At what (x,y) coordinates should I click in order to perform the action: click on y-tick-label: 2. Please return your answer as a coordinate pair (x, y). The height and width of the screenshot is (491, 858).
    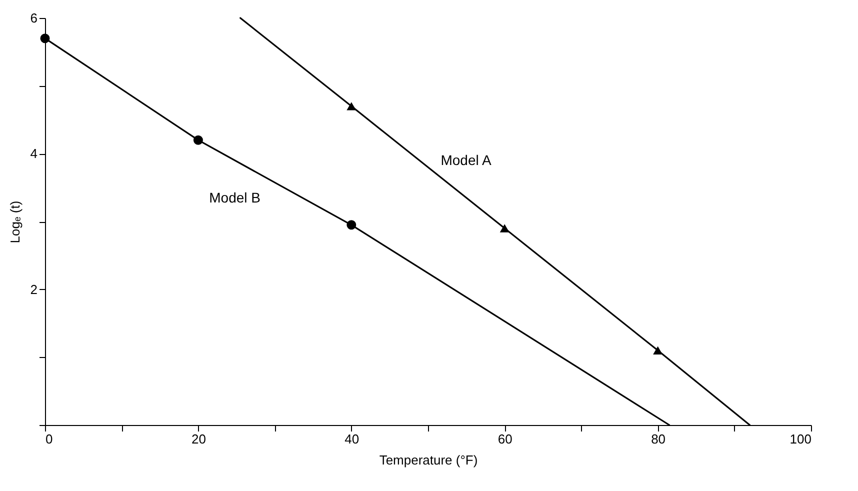
    Looking at the image, I should click on (34, 289).